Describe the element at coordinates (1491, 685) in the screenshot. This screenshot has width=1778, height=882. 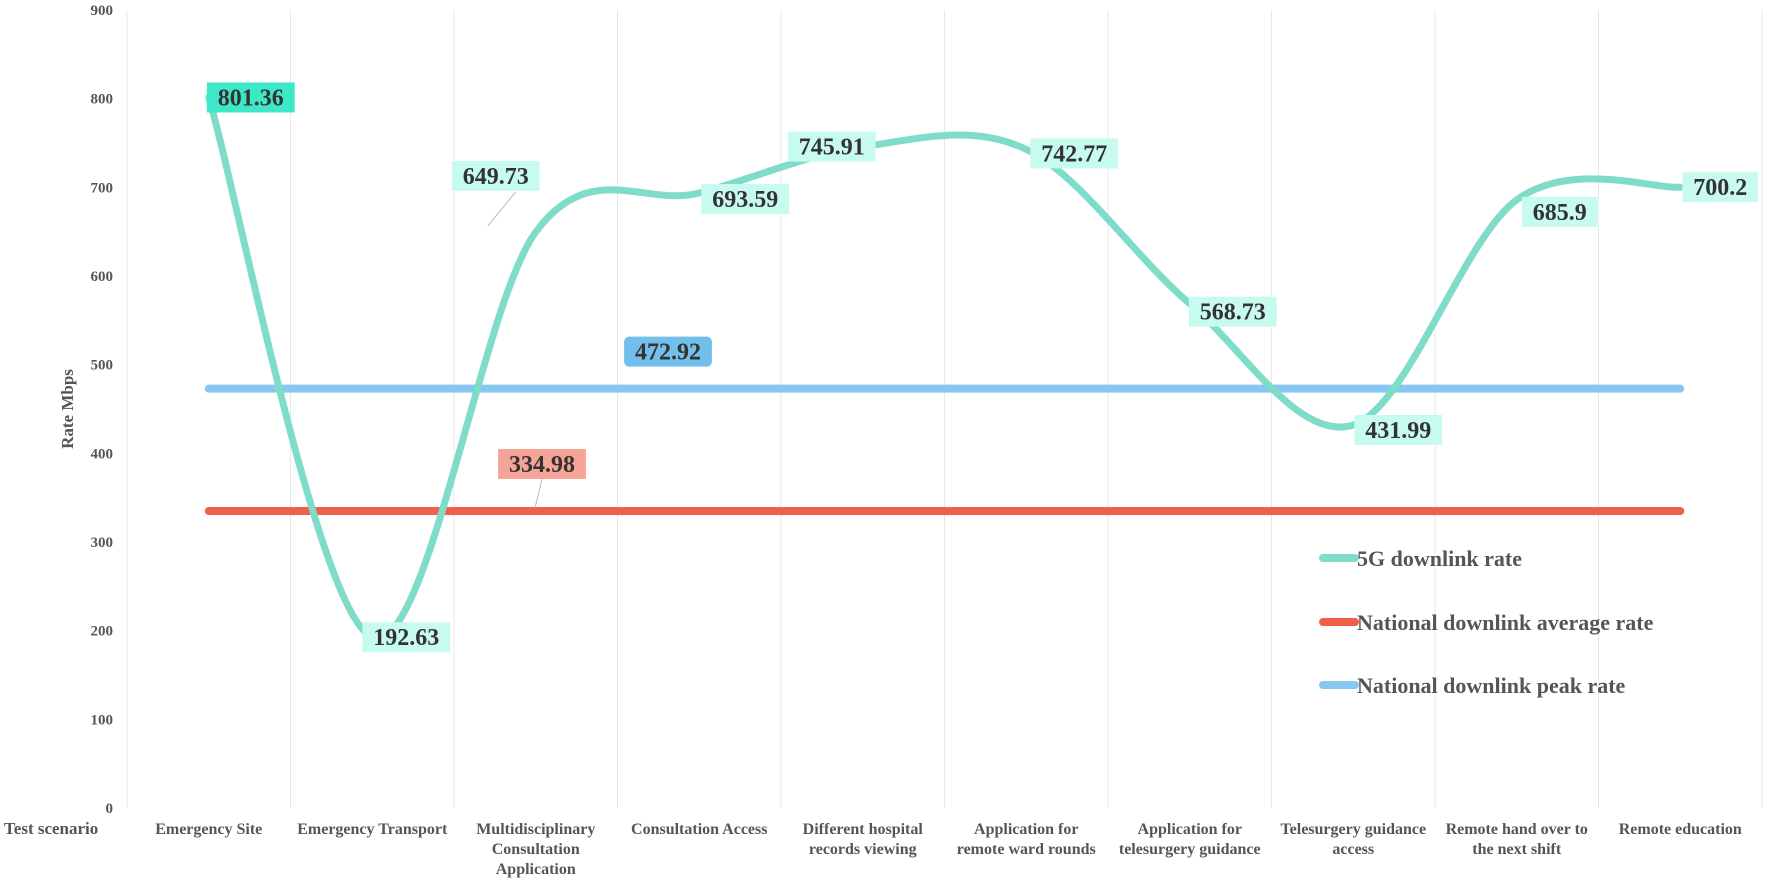
I see `legend-label: National downlink peak rate` at that location.